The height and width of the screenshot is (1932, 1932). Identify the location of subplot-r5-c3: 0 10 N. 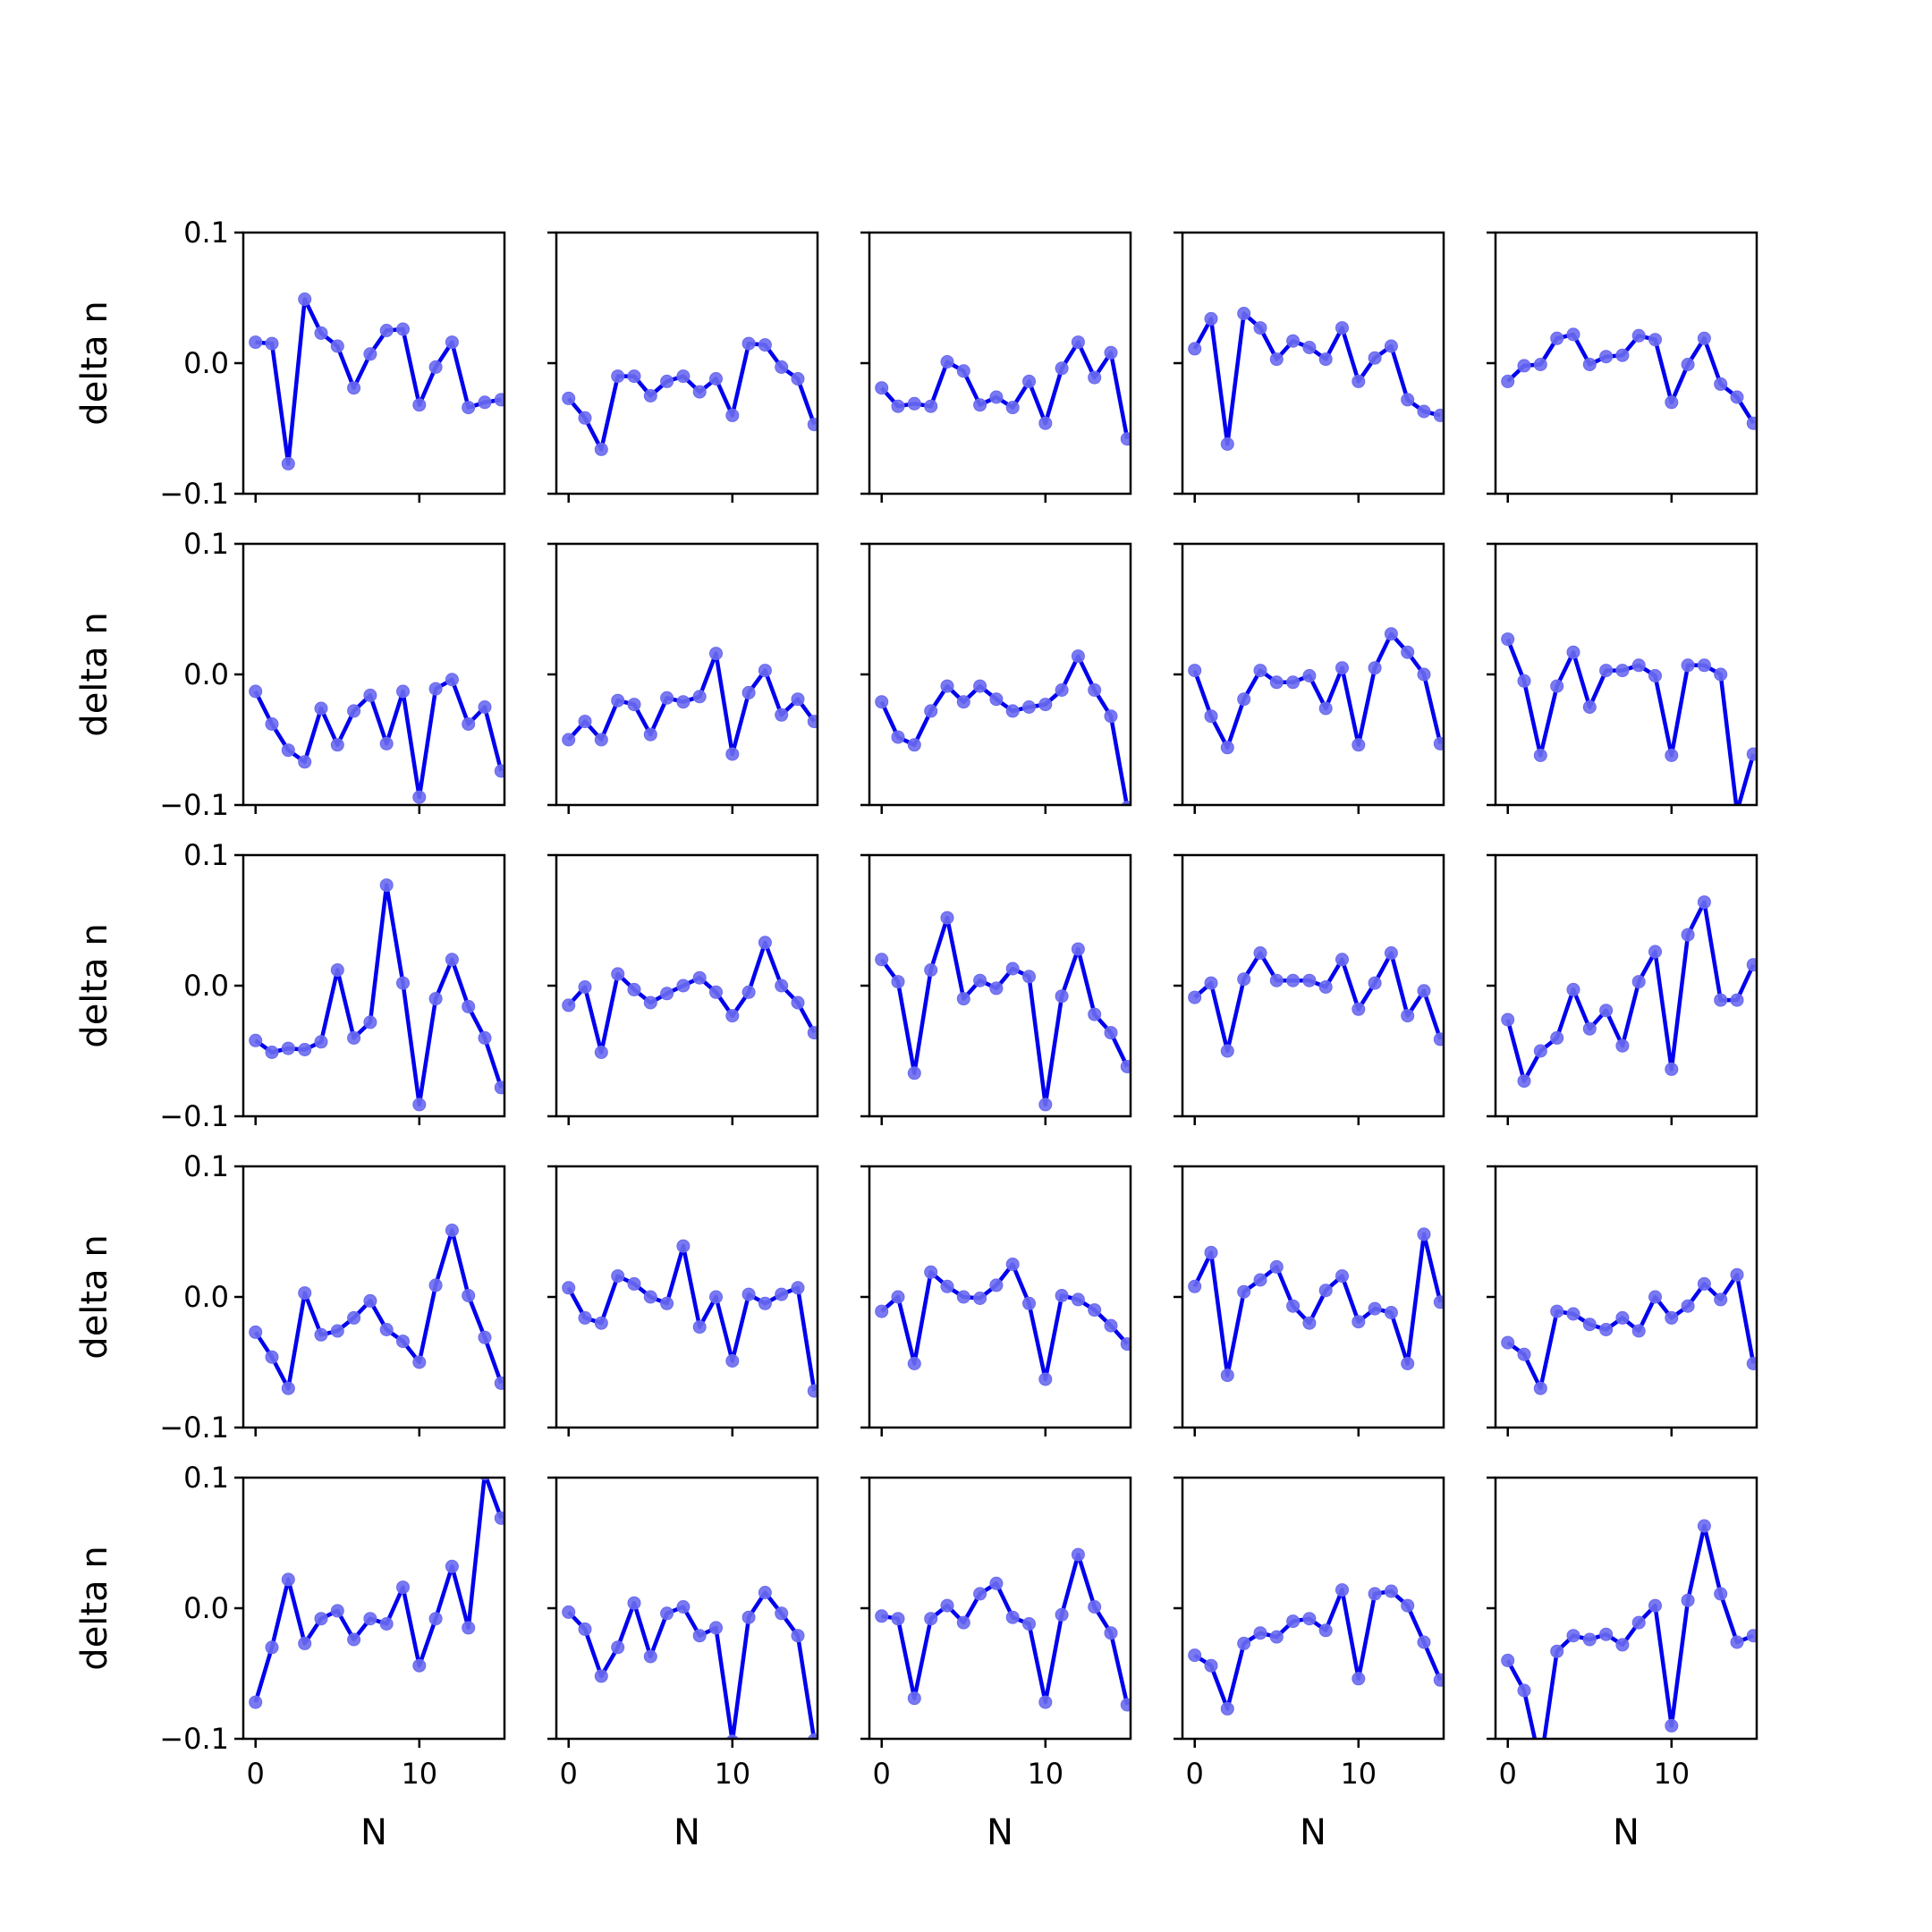
(996, 1664).